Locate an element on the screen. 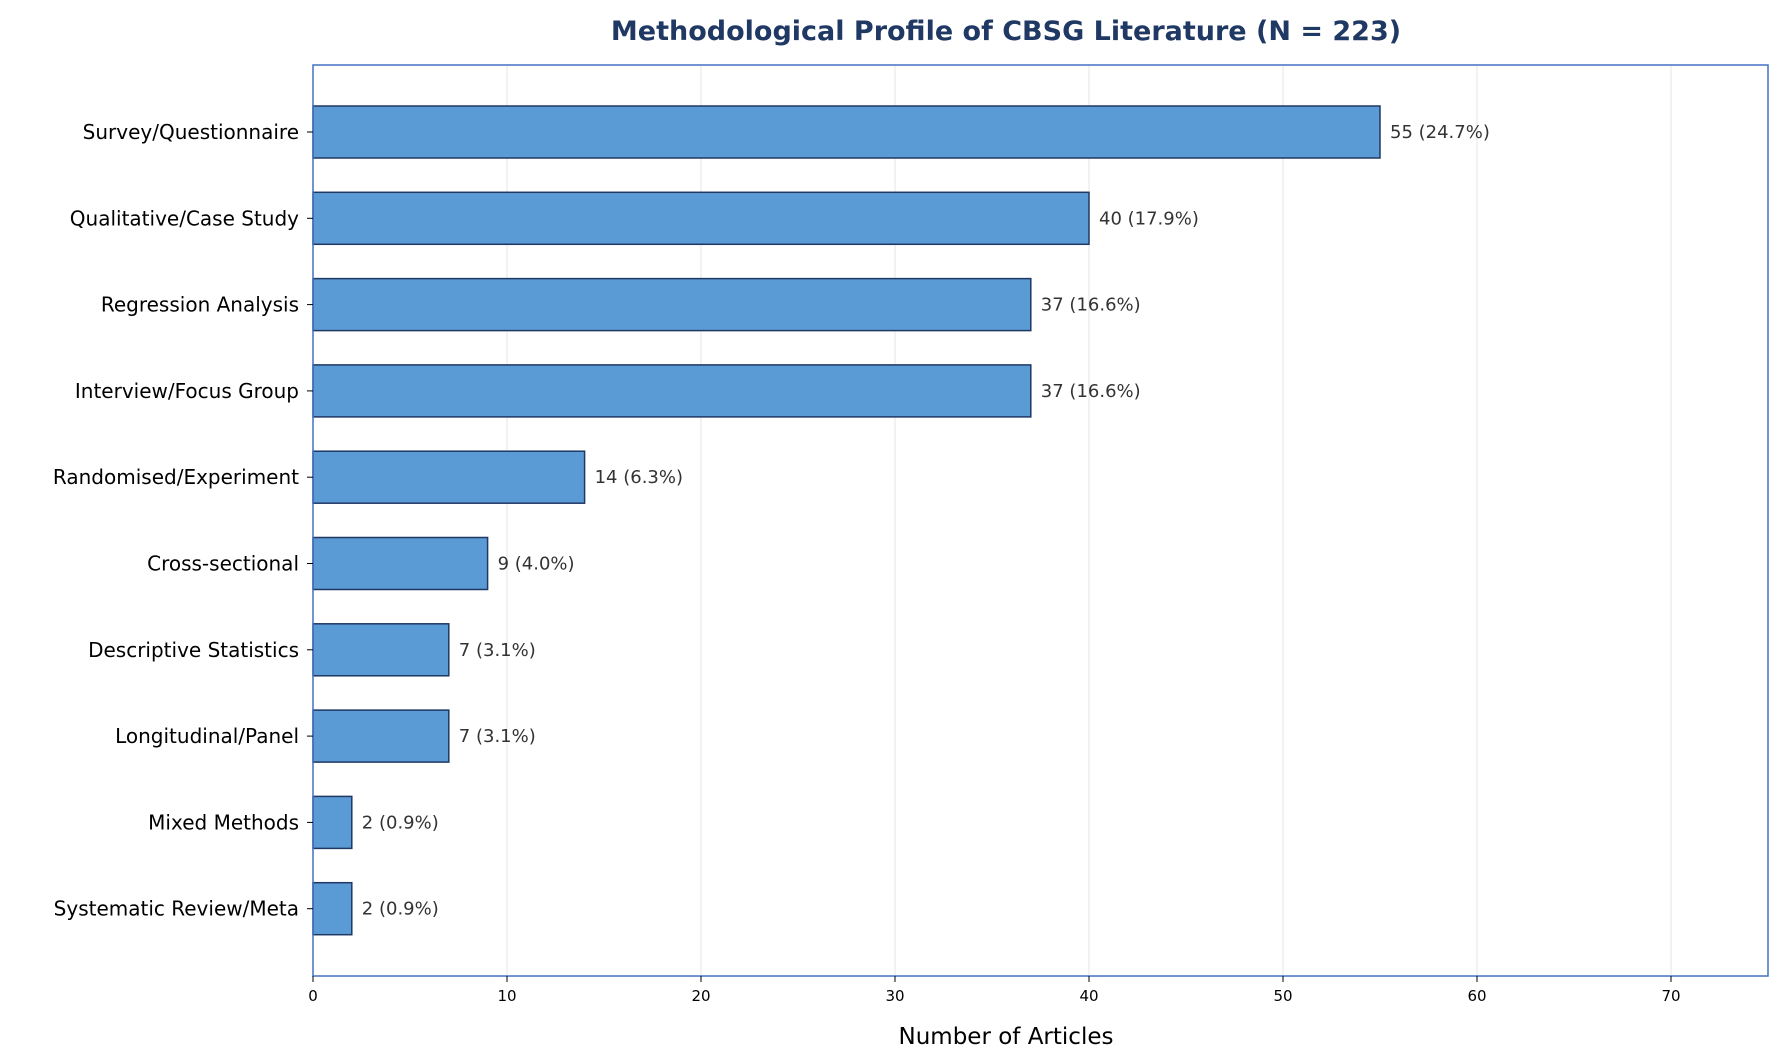 The width and height of the screenshot is (1781, 1062). x-tick-label-50: 50 is located at coordinates (1282, 996).